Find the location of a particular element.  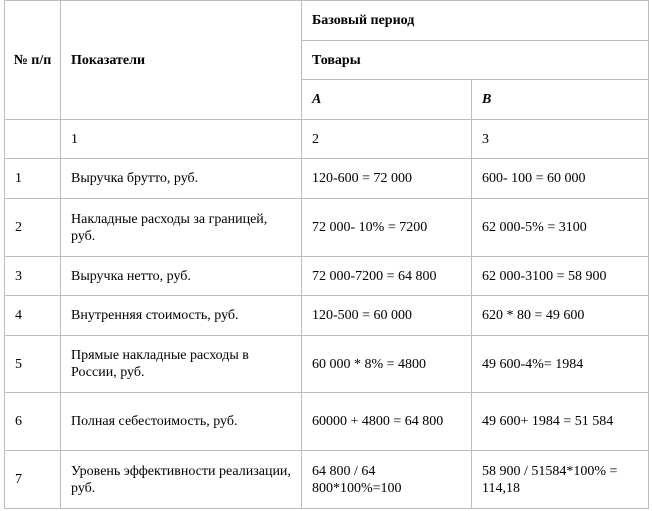

row-number: 4 is located at coordinates (32, 315).